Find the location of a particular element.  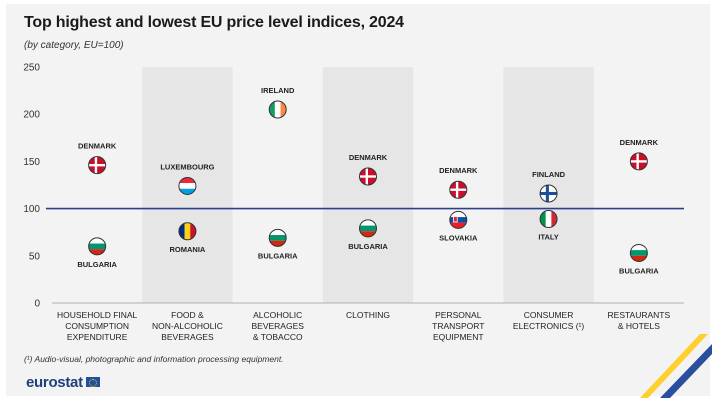

eu-flag-icon is located at coordinates (92, 382).